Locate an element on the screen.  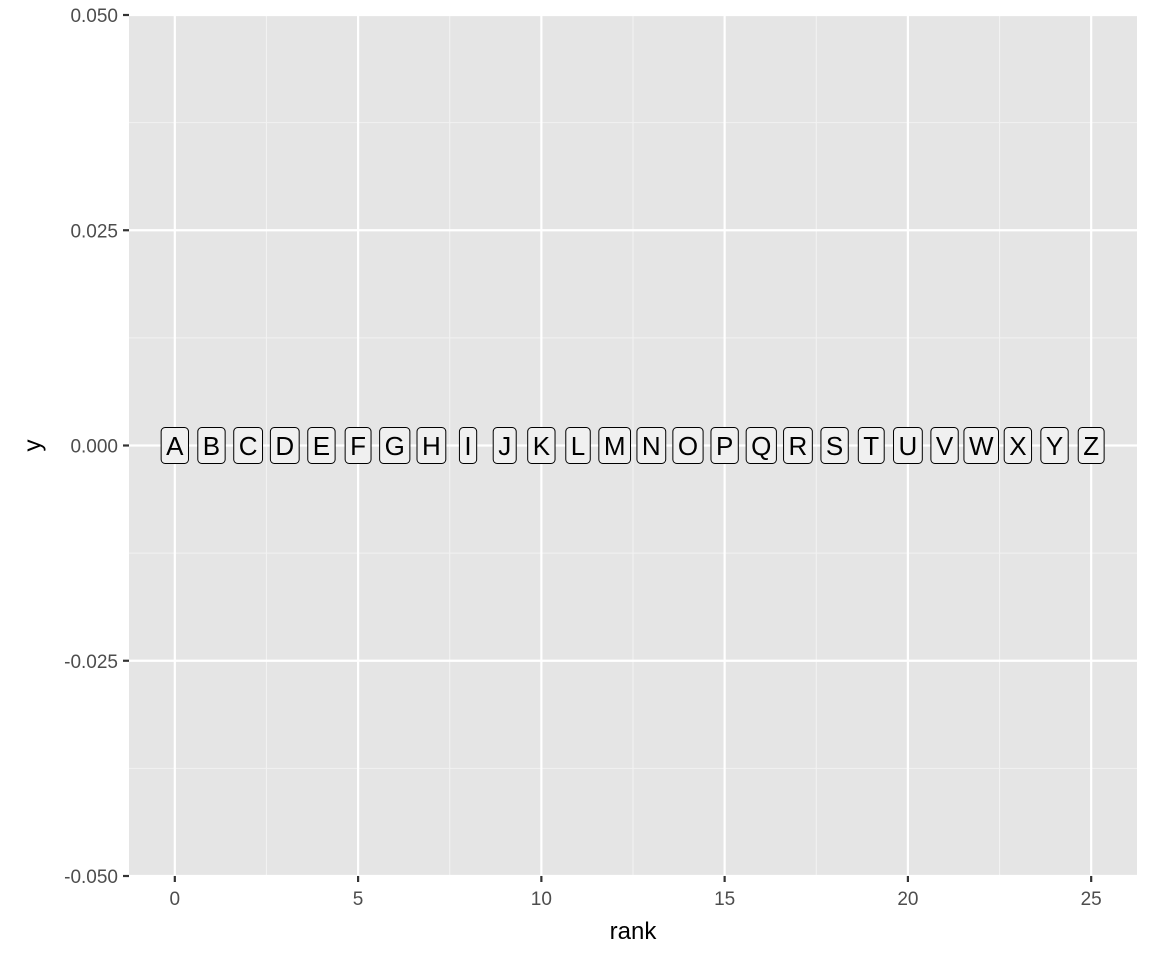
y-axis-title: y is located at coordinates (32, 446).